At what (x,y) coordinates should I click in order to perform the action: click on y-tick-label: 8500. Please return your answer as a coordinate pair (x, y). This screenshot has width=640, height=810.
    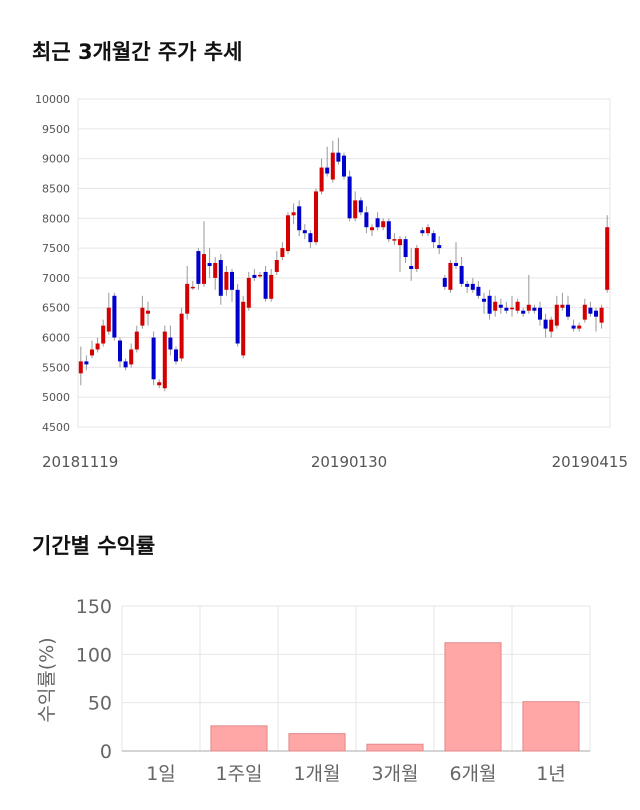
    Looking at the image, I should click on (56, 188).